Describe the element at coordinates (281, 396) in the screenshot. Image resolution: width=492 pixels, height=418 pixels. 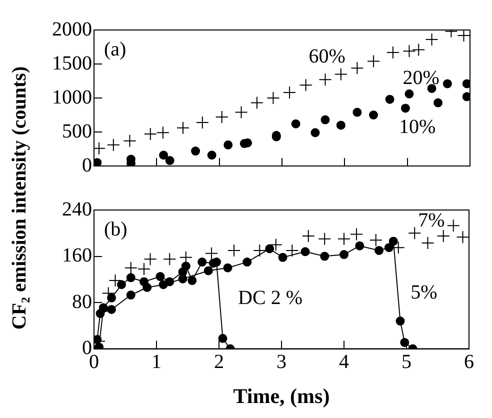
I see `x-axis-title: Time, (ms)` at that location.